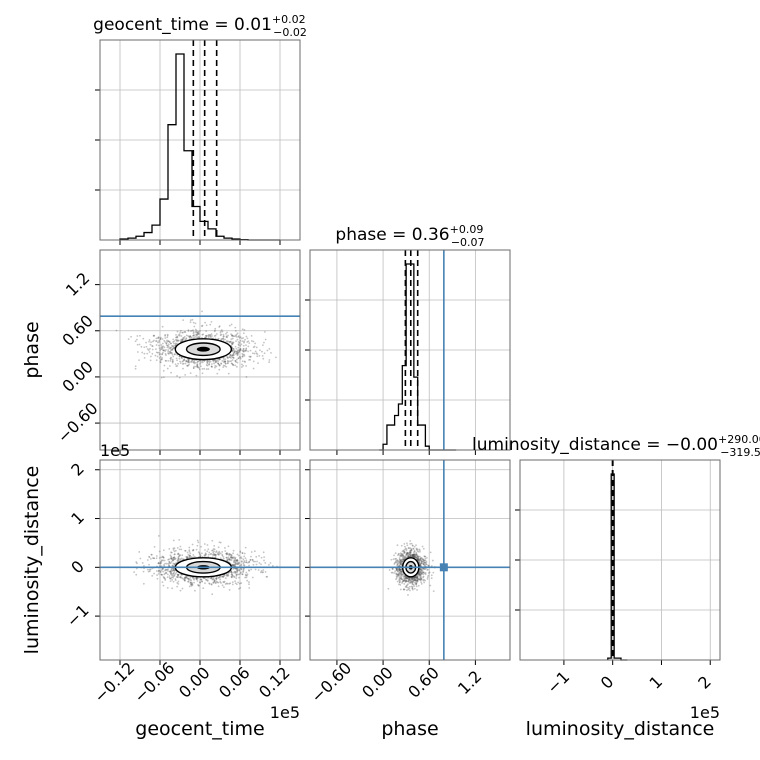  What do you see at coordinates (558, 682) in the screenshot?
I see `x-tick-label: −1` at bounding box center [558, 682].